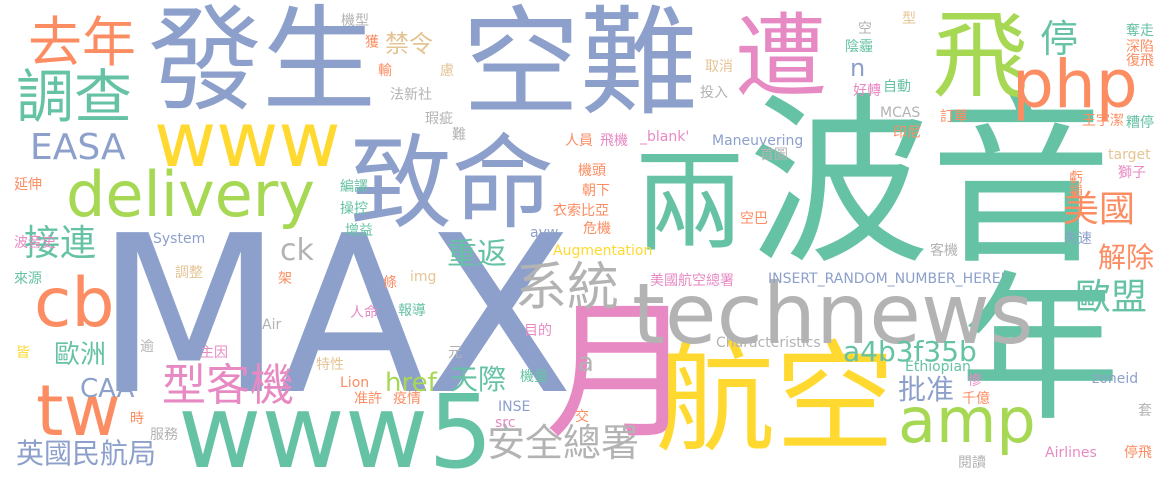 The height and width of the screenshot is (482, 1175). Describe the element at coordinates (1140, 31) in the screenshot. I see `word-duo-zou: 奪走` at that location.